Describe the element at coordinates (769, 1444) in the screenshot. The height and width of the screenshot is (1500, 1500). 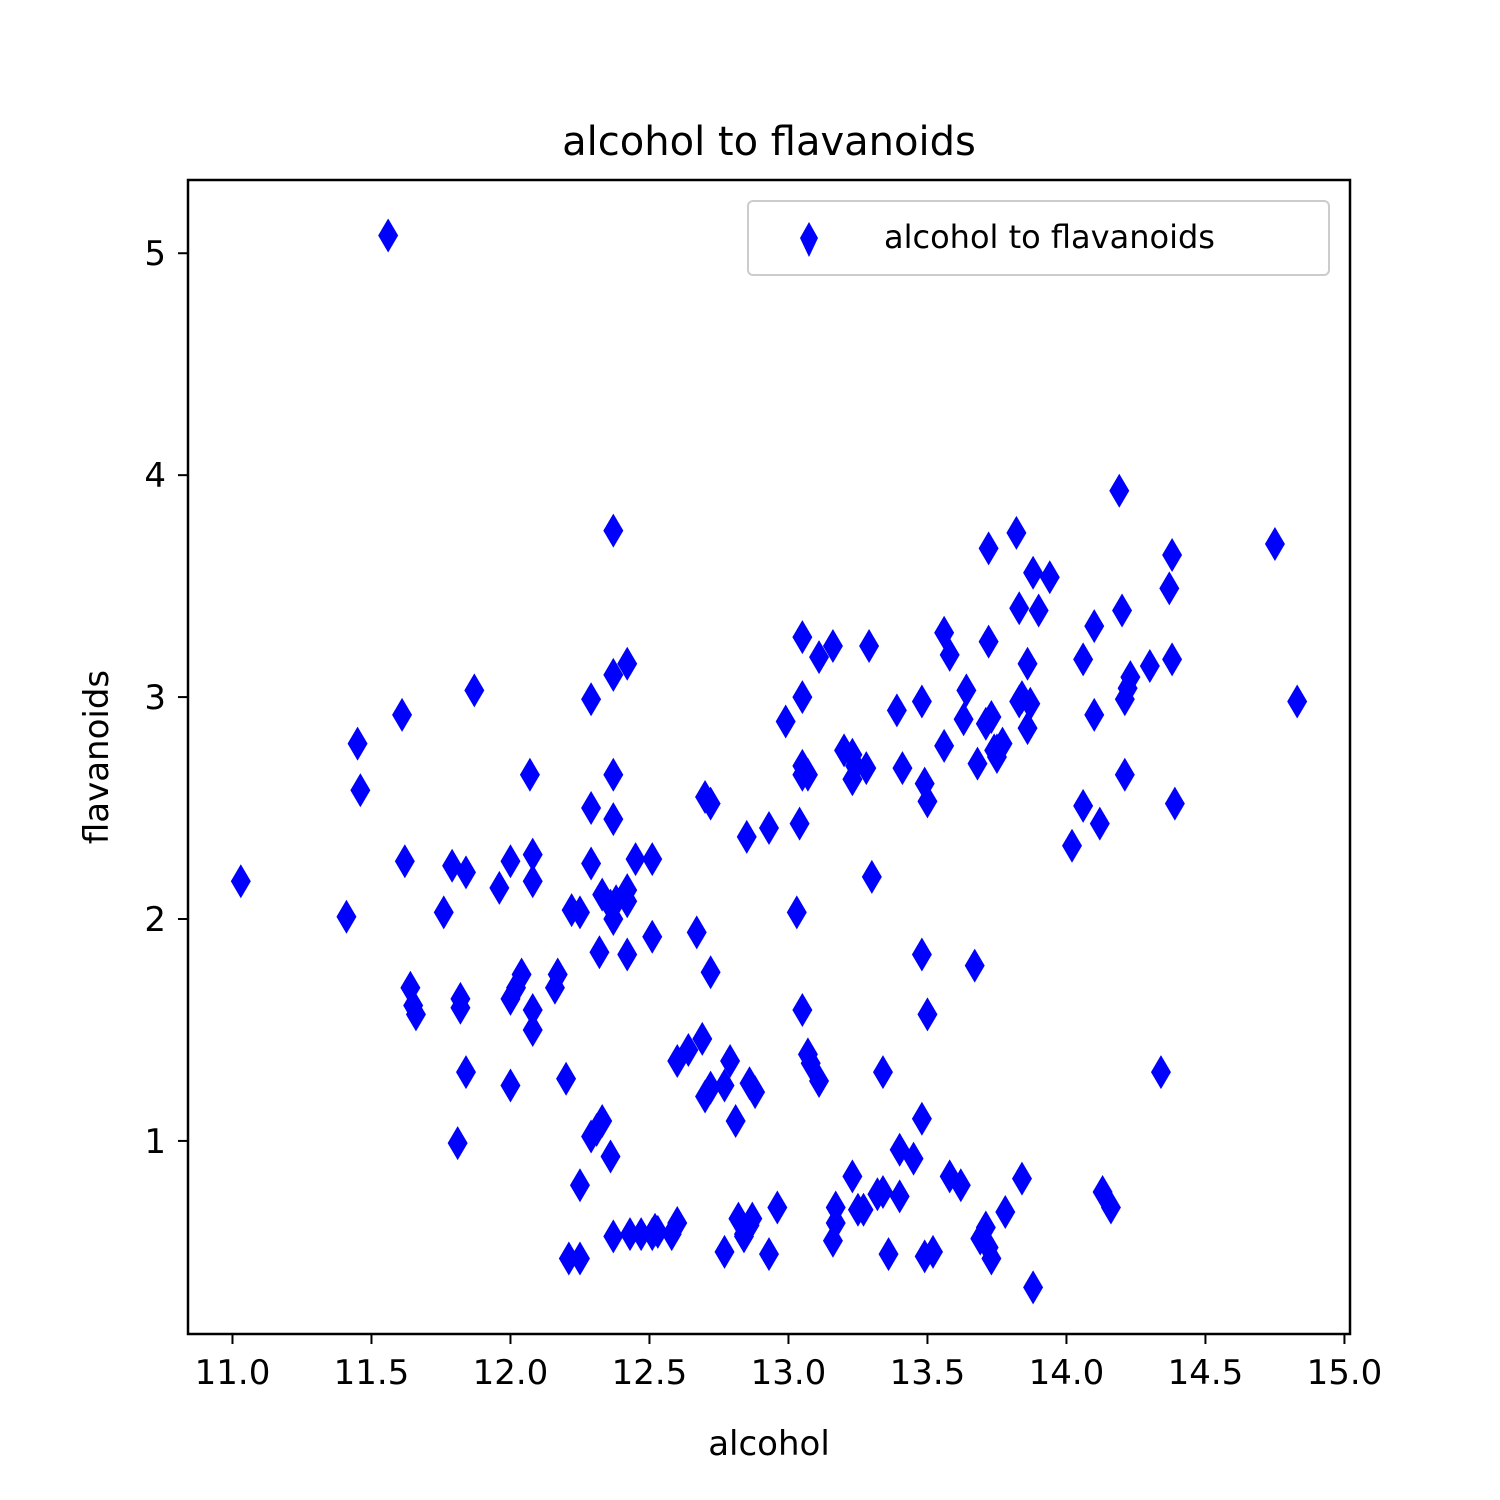
I see `x-axis-label: alcohol` at that location.